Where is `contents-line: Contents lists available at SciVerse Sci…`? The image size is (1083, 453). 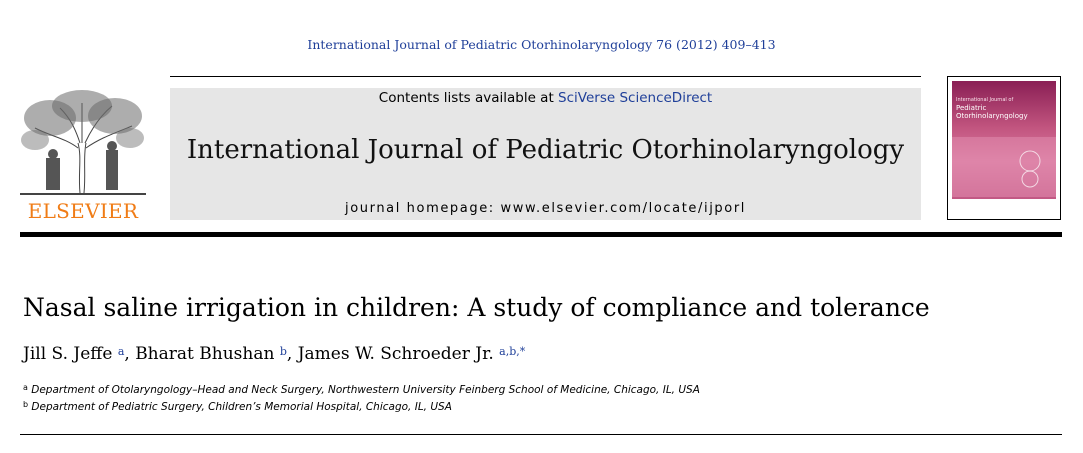 contents-line: Contents lists available at SciVerse Sci… is located at coordinates (545, 98).